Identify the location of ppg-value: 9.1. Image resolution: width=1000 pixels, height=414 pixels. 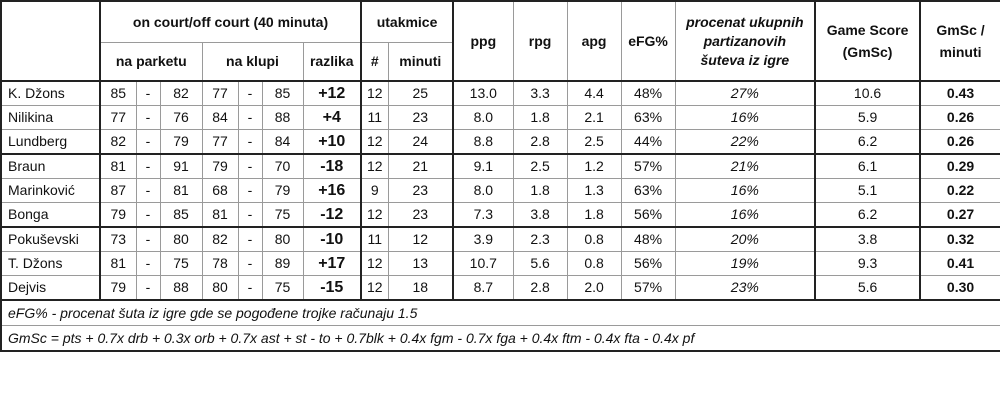
(483, 166).